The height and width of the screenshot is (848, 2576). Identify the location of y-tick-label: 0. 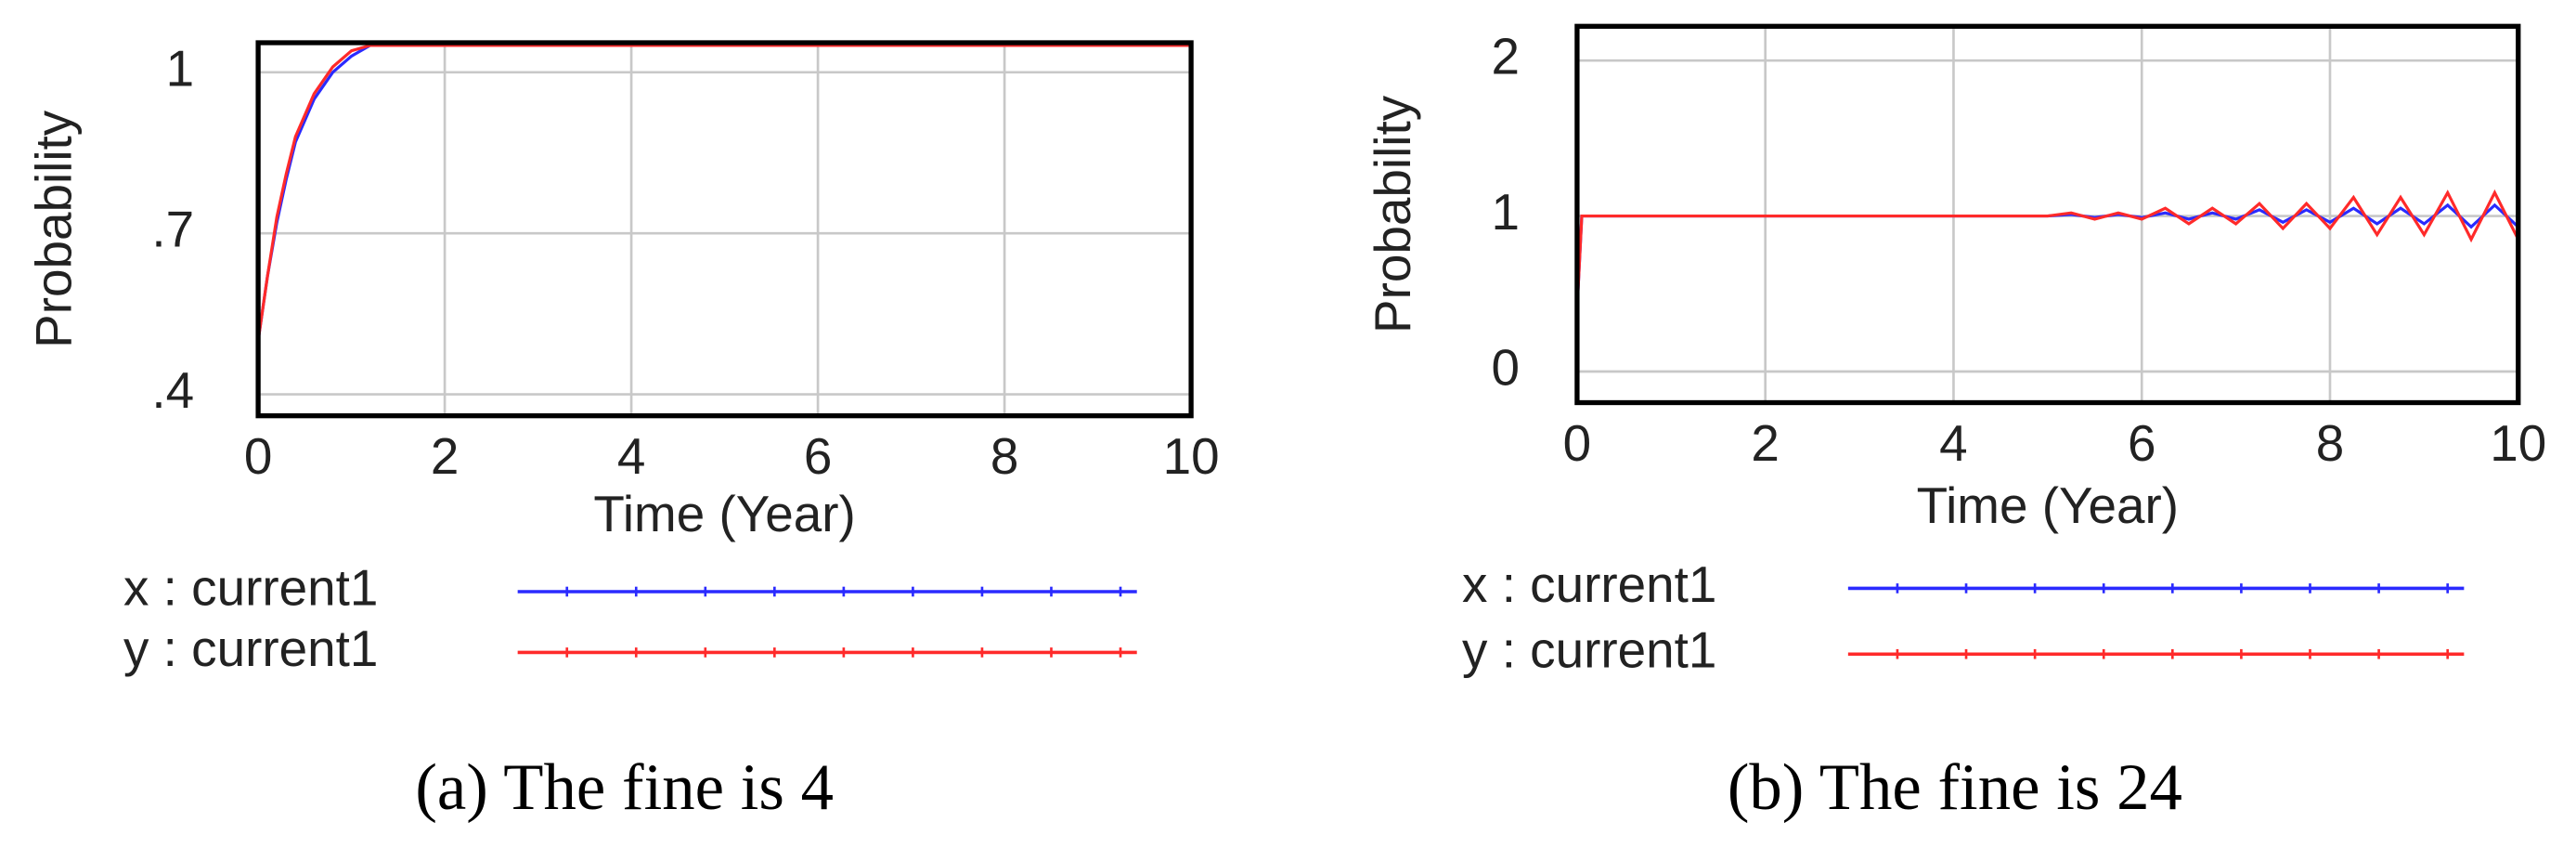
(1505, 367).